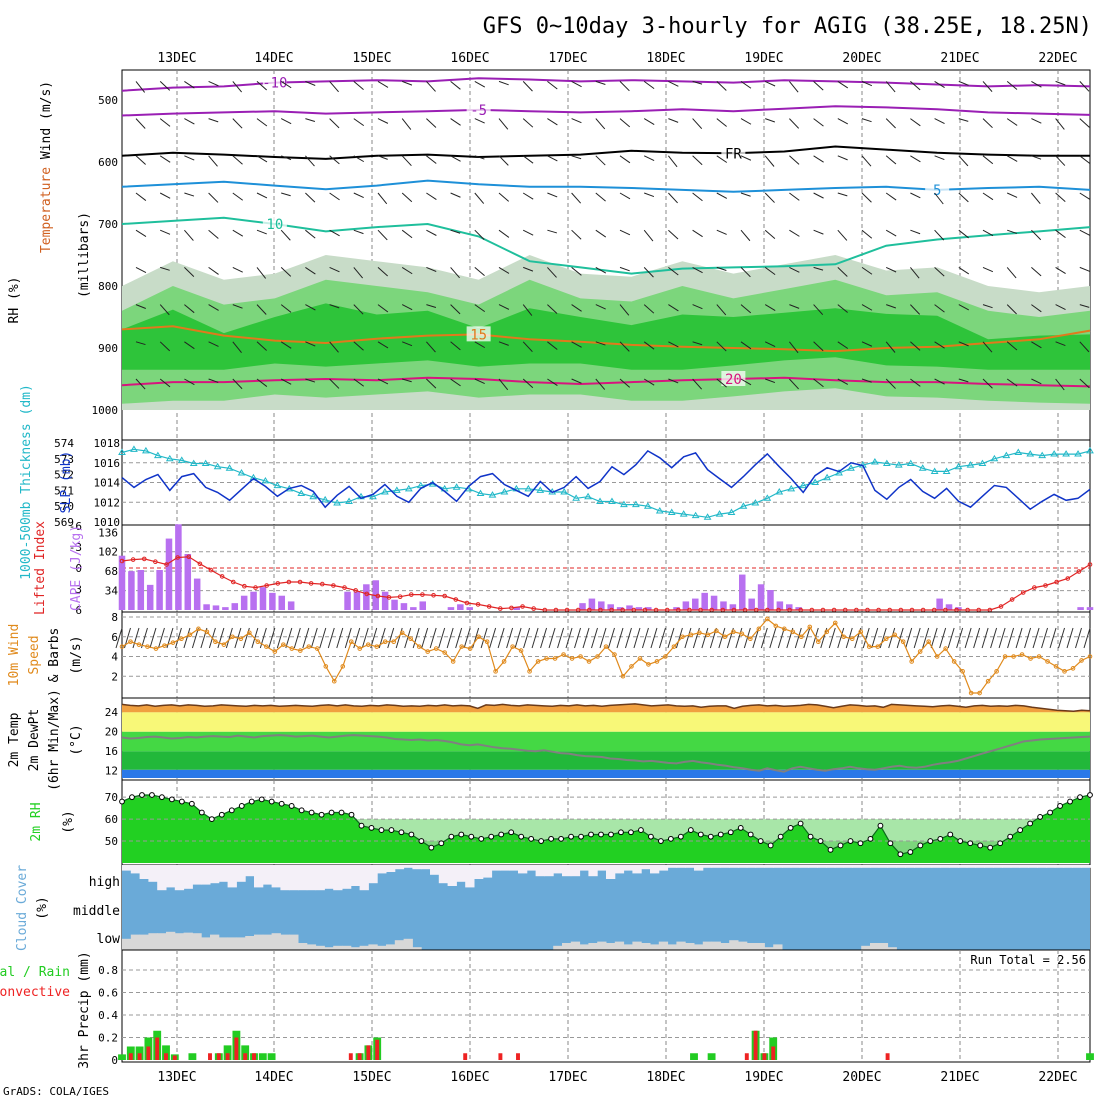  Describe the element at coordinates (64, 522) in the screenshot. I see `thickness-tick-label: 569` at that location.